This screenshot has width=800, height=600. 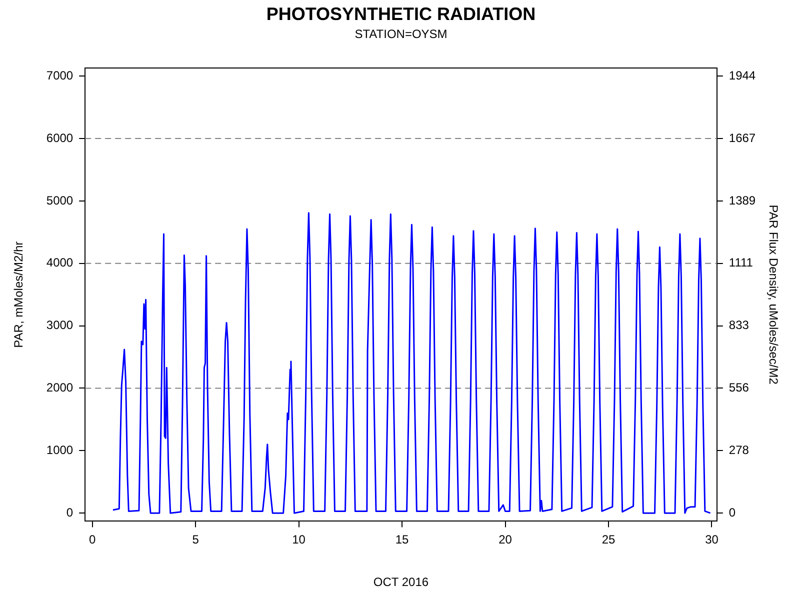 I want to click on y-tick-label: 6000, so click(x=60, y=137).